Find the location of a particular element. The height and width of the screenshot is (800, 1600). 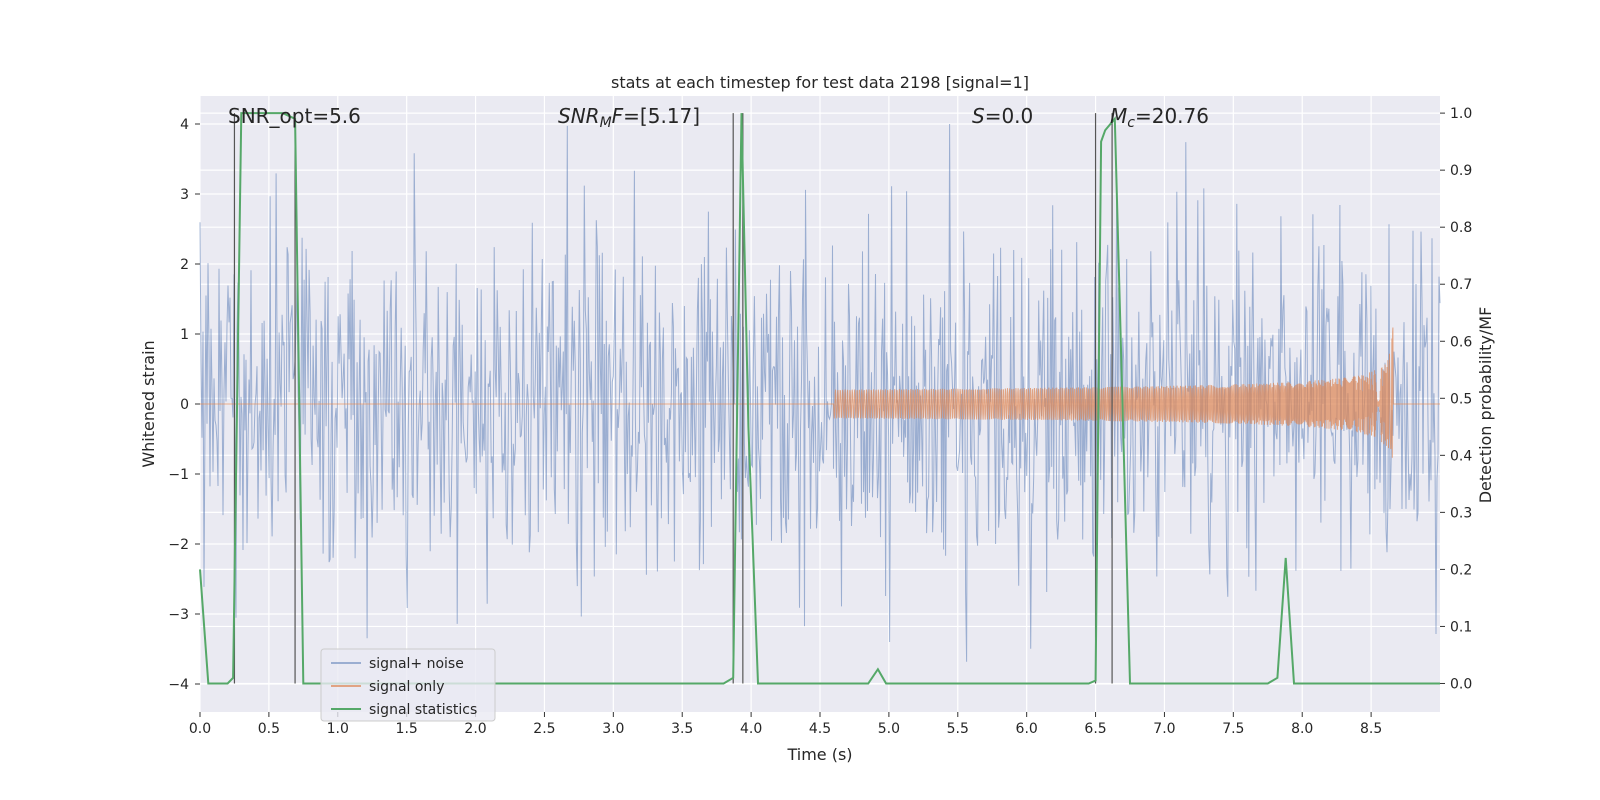

x-tick-label: 5.5 is located at coordinates (958, 729).